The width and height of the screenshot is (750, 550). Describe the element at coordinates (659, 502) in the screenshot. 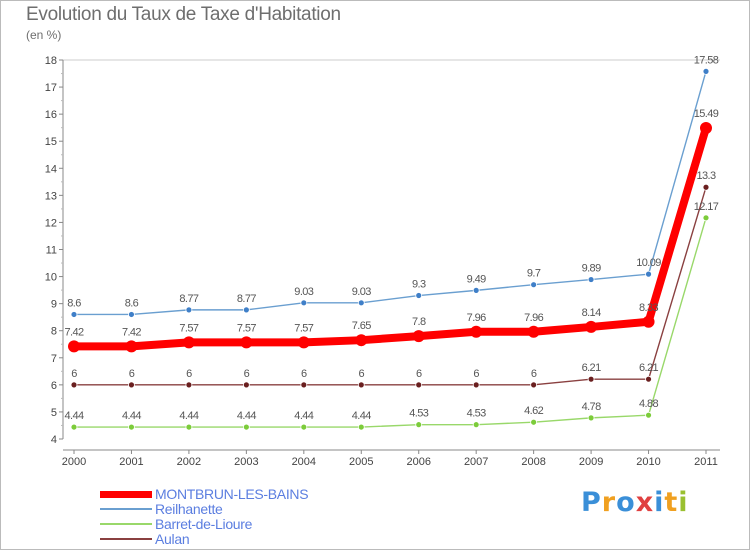

I see `logo-letter: i` at that location.